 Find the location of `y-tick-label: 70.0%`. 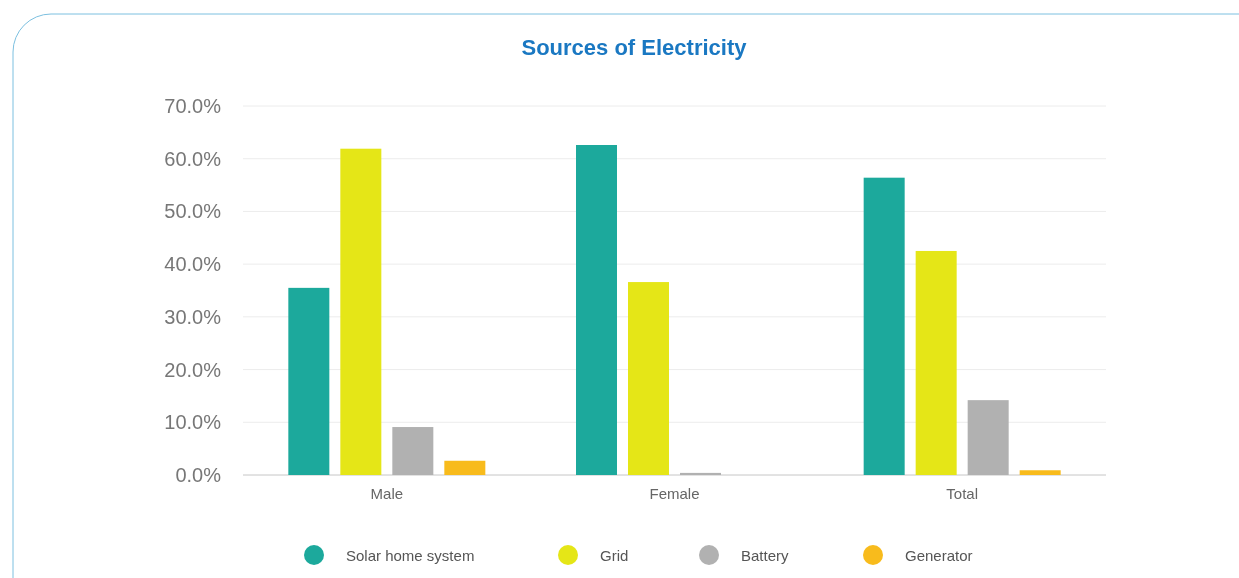

y-tick-label: 70.0% is located at coordinates (193, 106).